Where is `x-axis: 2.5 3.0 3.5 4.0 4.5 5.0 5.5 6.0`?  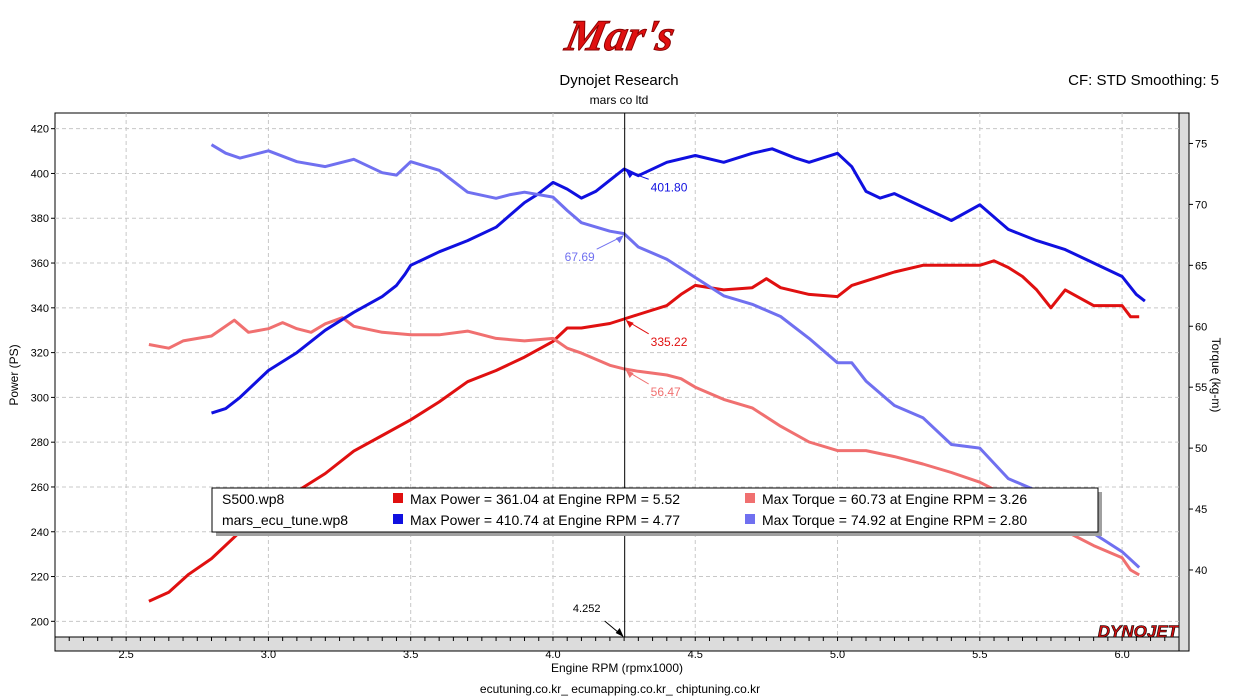 x-axis: 2.5 3.0 3.5 4.0 4.5 5.0 5.5 6.0 is located at coordinates (617, 649).